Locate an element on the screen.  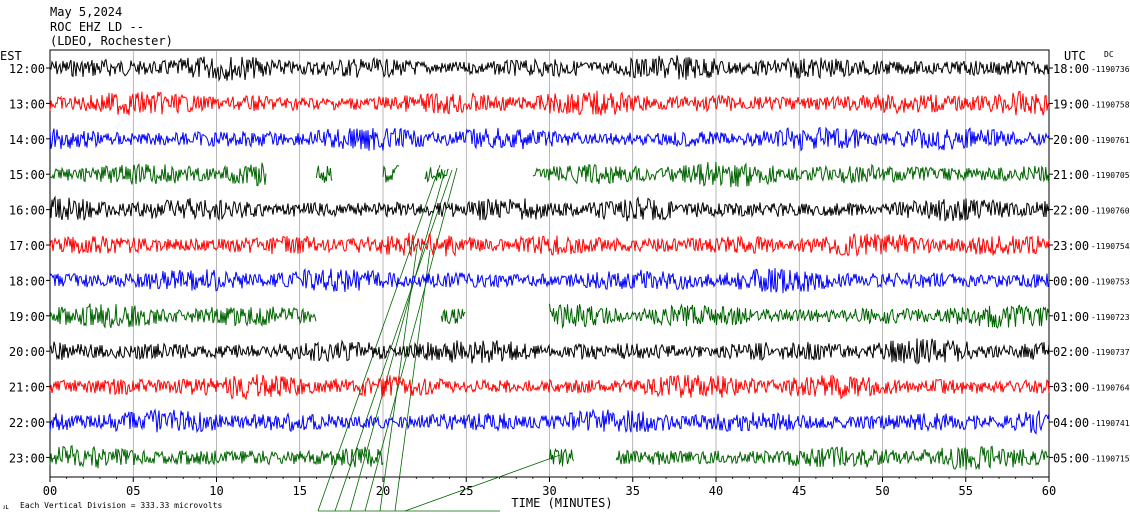
x-tick-label: 20 is located at coordinates (383, 491).